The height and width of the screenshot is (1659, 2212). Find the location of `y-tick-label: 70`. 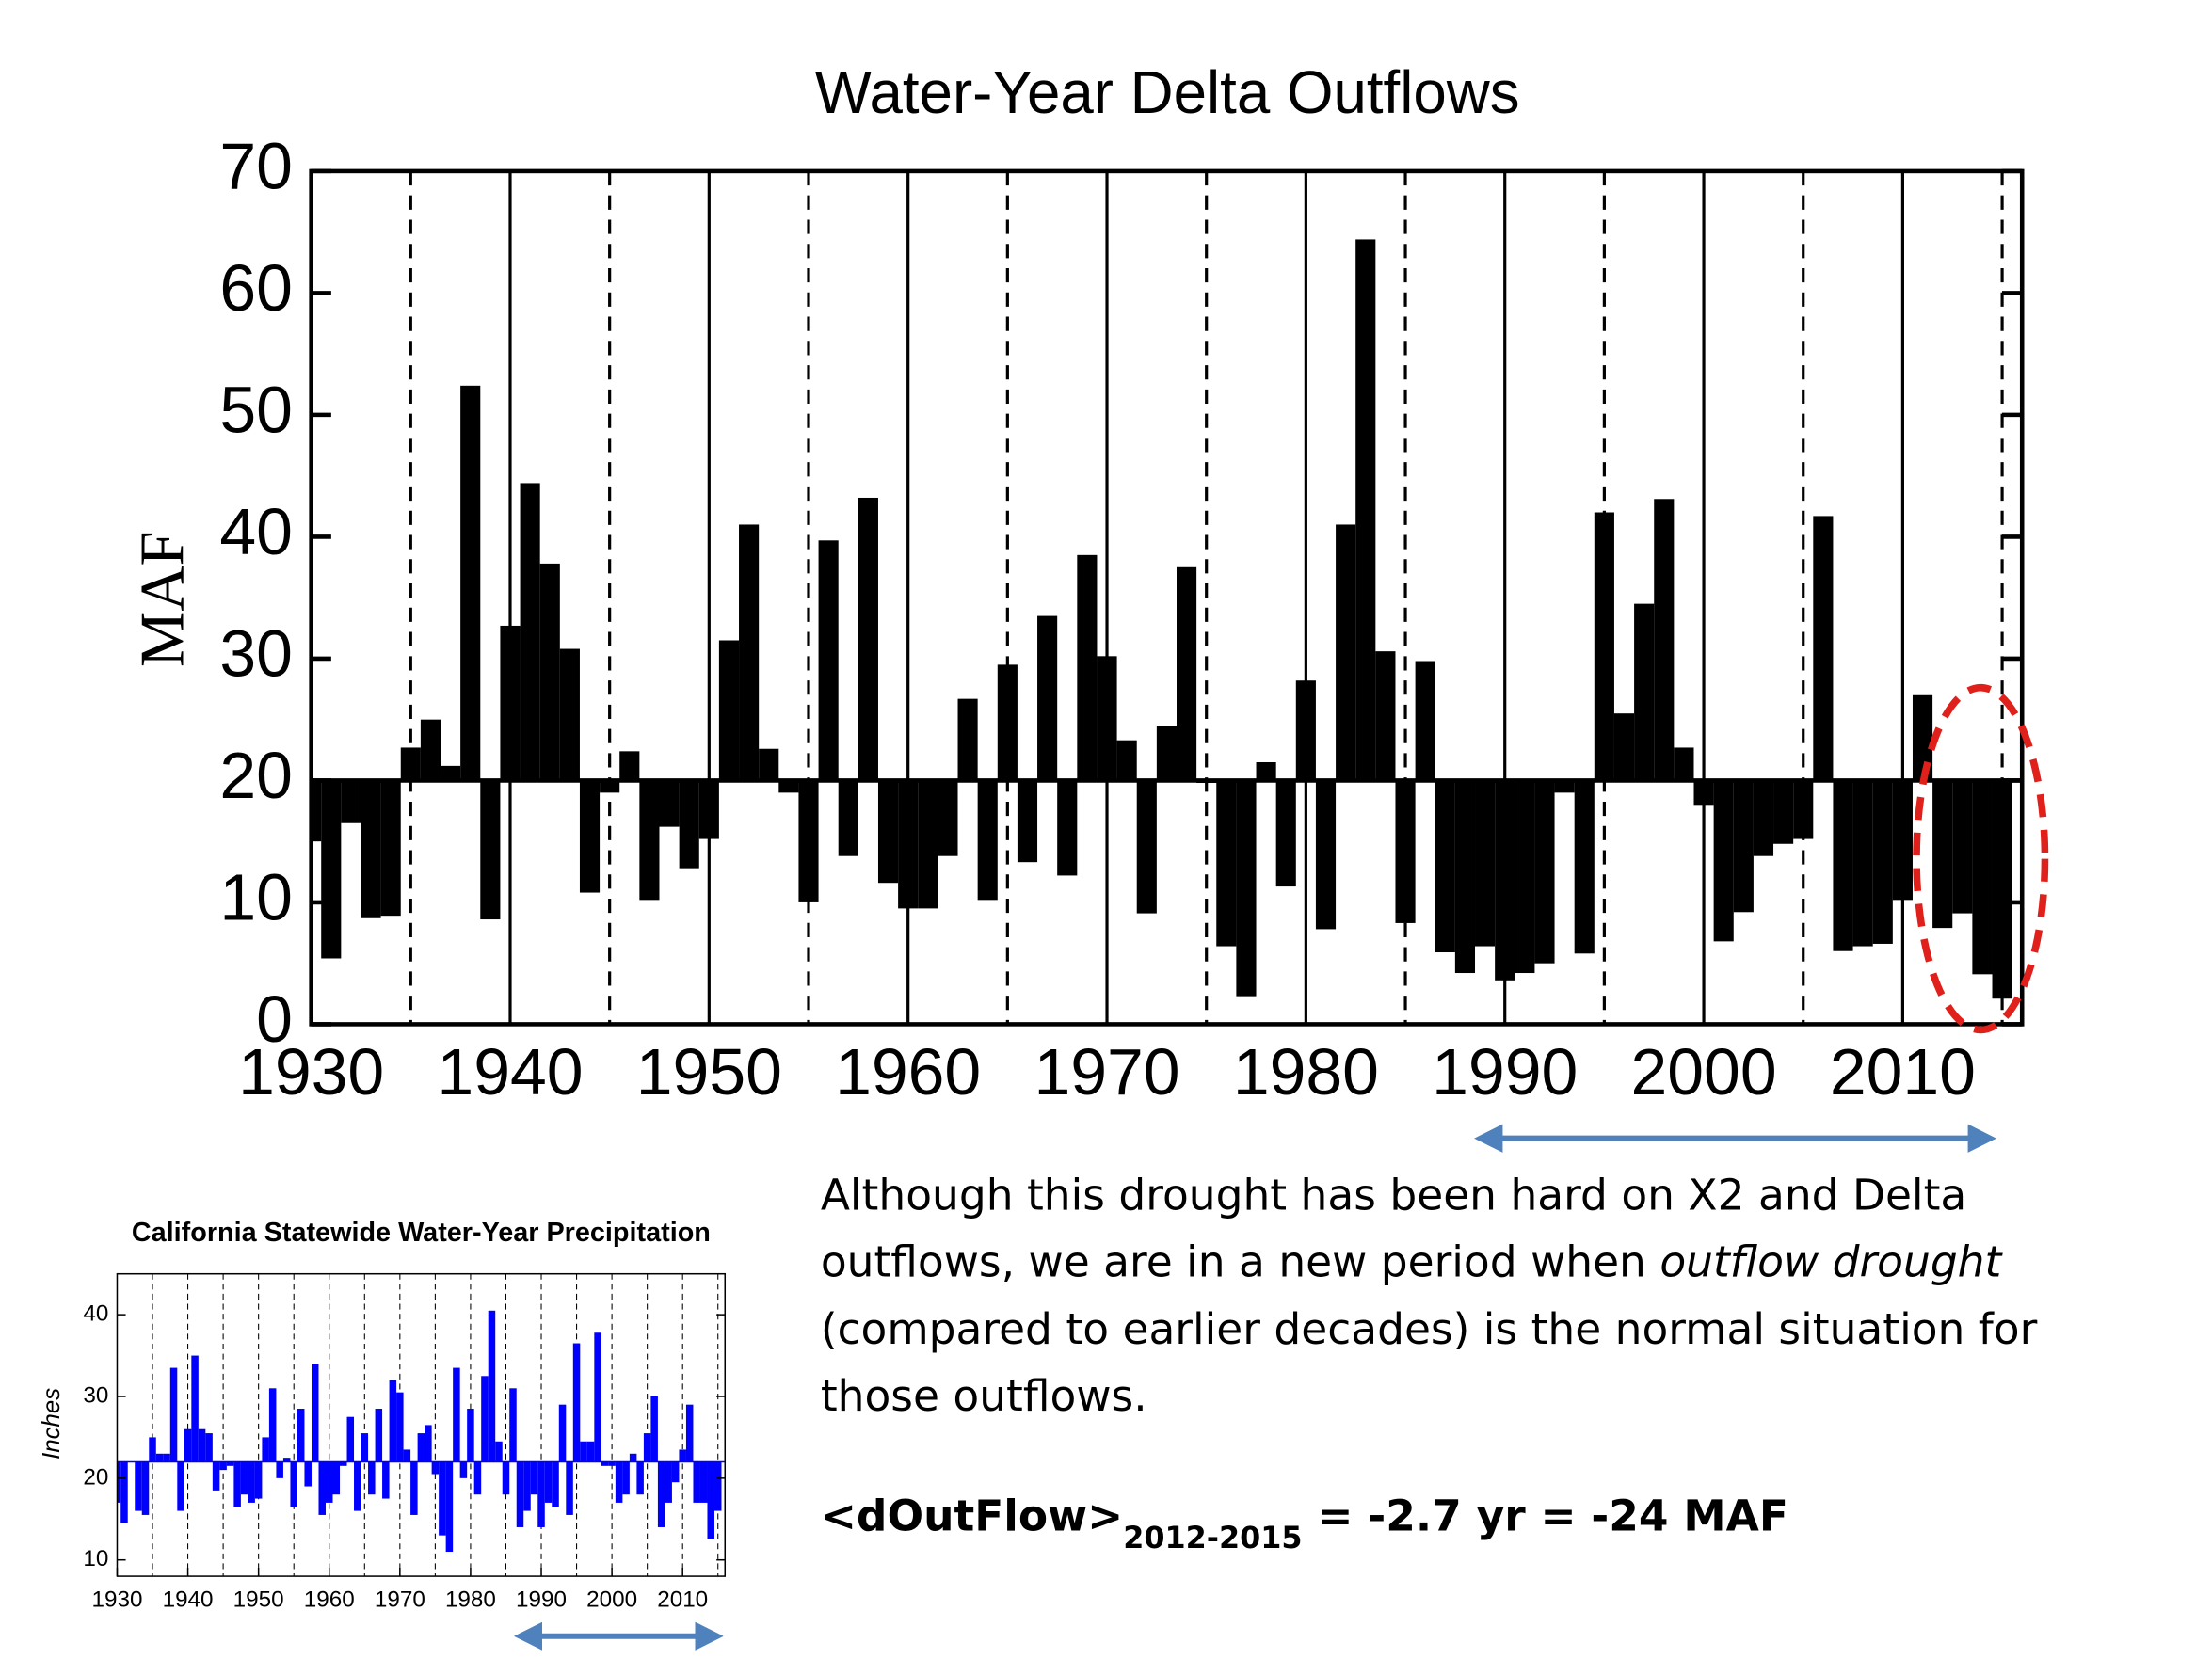

y-tick-label: 70 is located at coordinates (256, 165).